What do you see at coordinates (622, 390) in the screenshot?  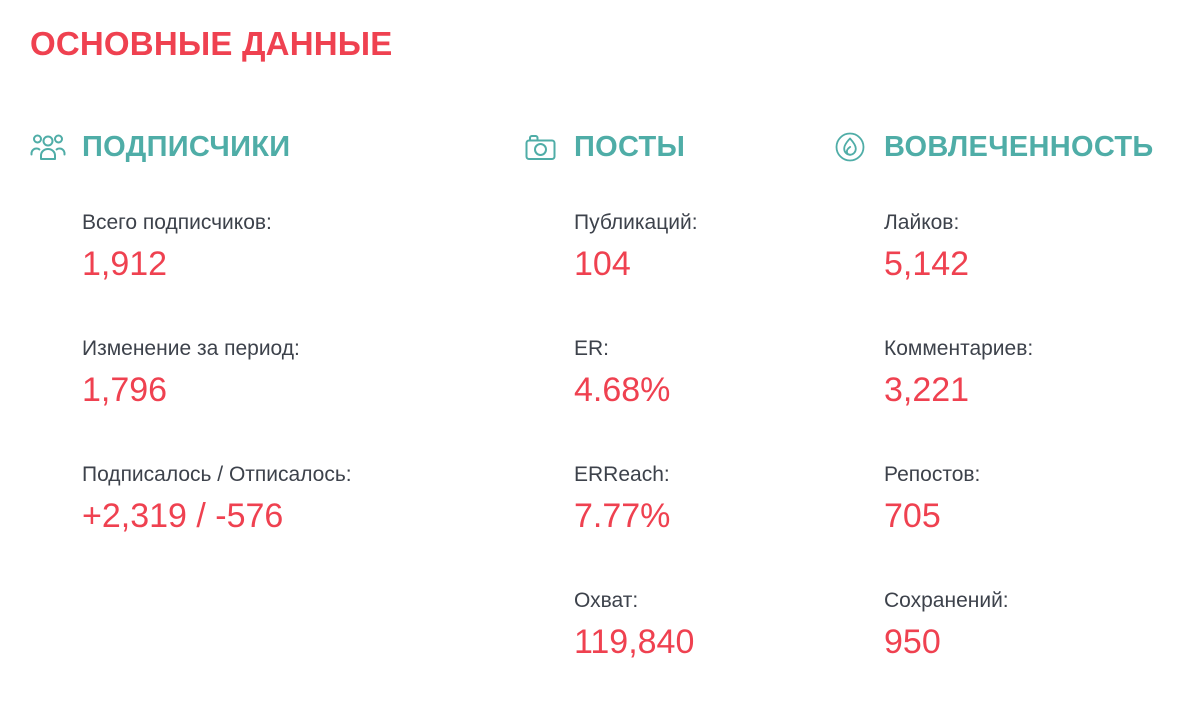 I see `stat-value: 4.68%` at bounding box center [622, 390].